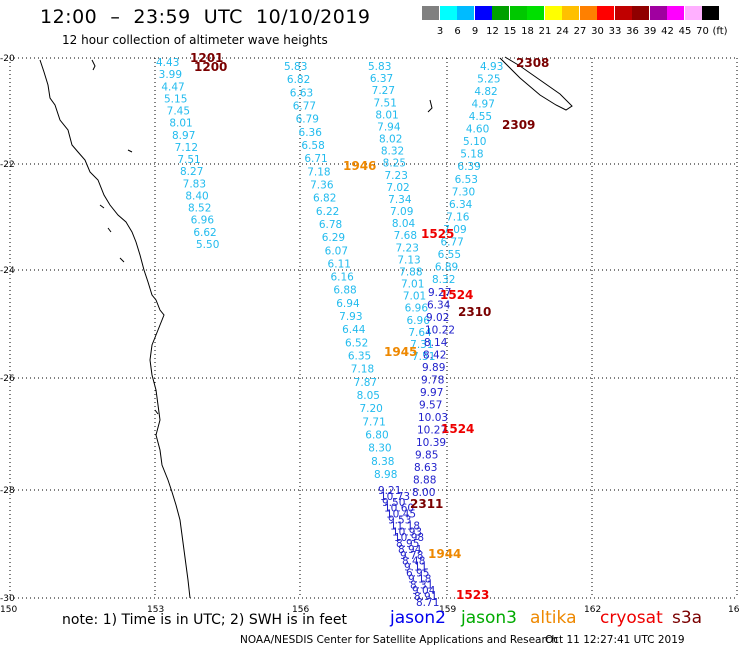 The width and height of the screenshot is (740, 650). Describe the element at coordinates (444, 554) in the screenshot. I see `pass-time-label: 1944` at that location.